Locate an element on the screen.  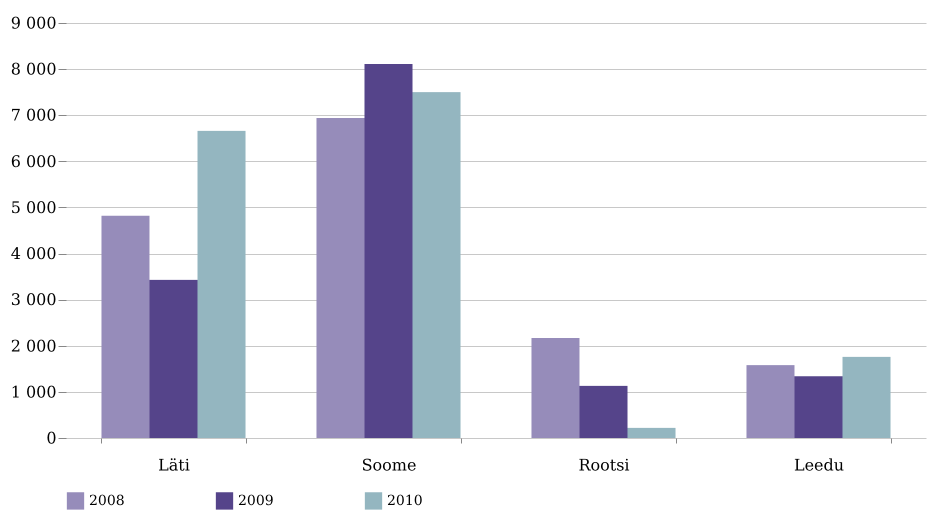
y-tick-label: 0 is located at coordinates (51, 438).